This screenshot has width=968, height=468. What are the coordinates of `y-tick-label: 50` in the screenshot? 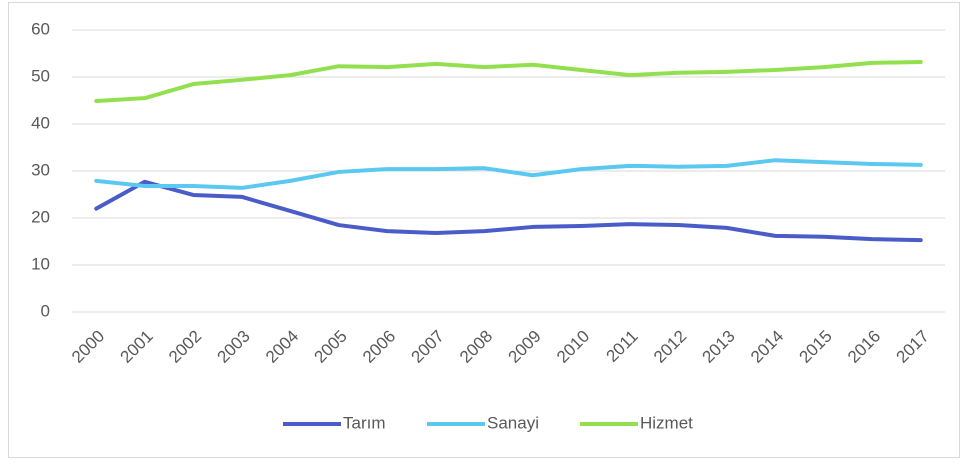 It's located at (40, 75).